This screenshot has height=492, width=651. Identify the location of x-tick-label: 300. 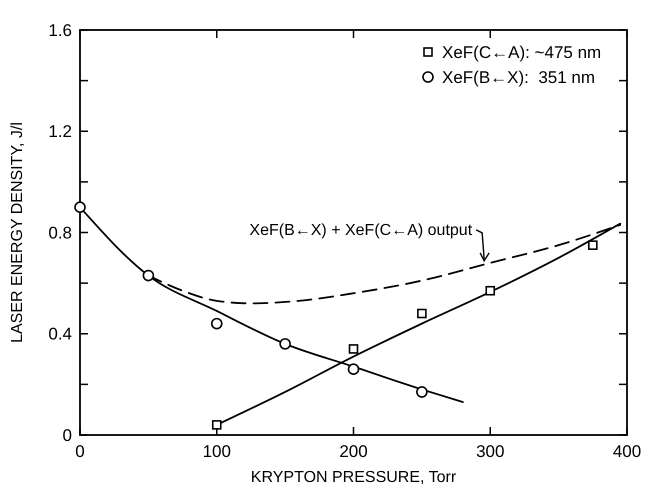
(490, 451).